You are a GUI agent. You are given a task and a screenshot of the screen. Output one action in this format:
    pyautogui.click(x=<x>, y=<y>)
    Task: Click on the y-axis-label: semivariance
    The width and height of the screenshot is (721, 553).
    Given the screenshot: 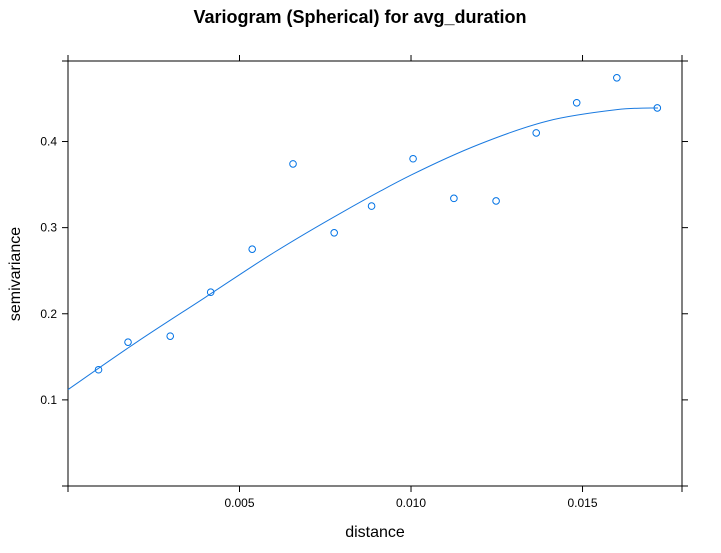 What is the action you would take?
    pyautogui.click(x=15, y=274)
    